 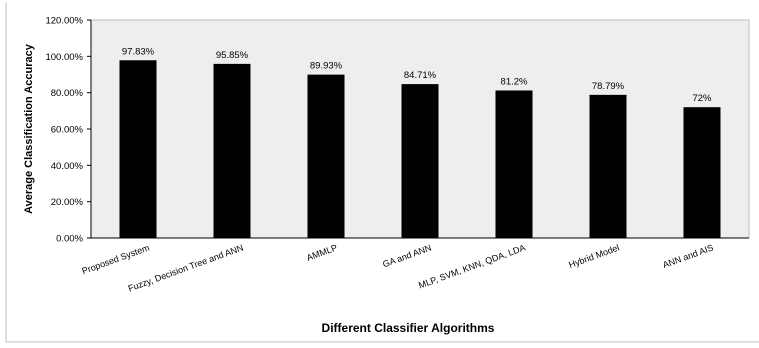 I want to click on data-labels: 97.83% 95.85% 89.93% 84.71% 81.2% 78.79% 72%, so click(x=417, y=75).